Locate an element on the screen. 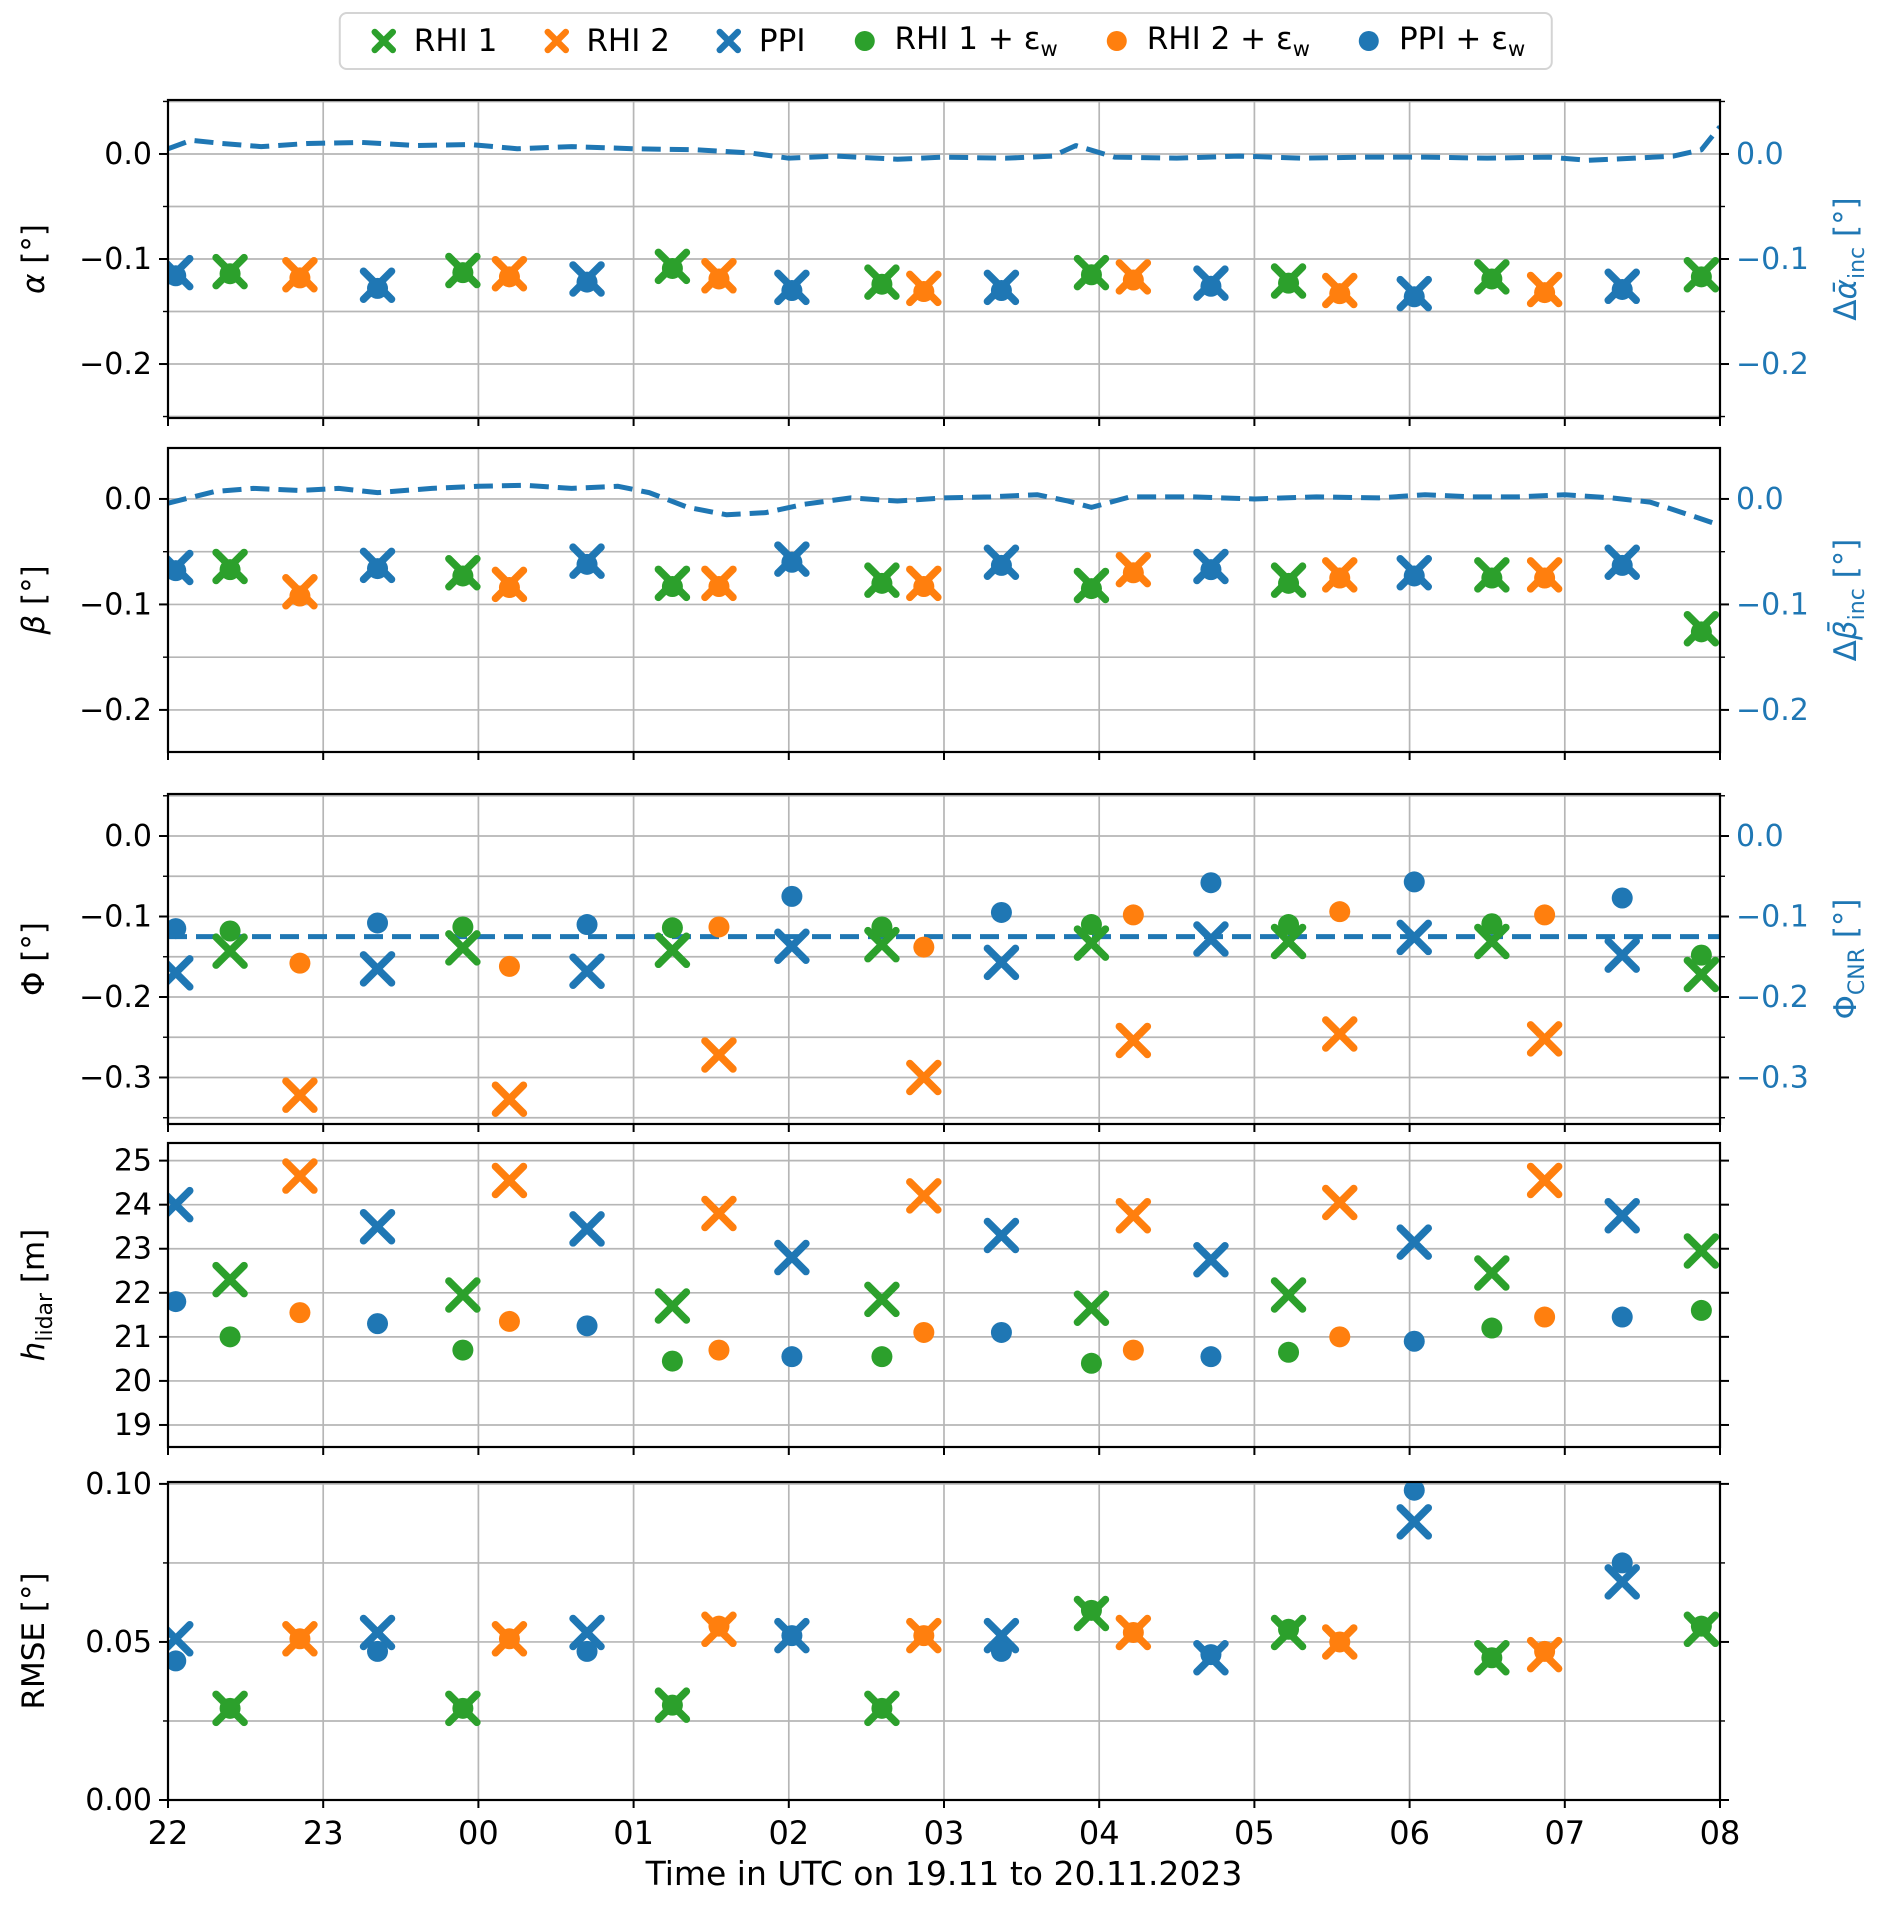 This screenshot has width=1892, height=1910. x-tick-label: 03 is located at coordinates (944, 1833).